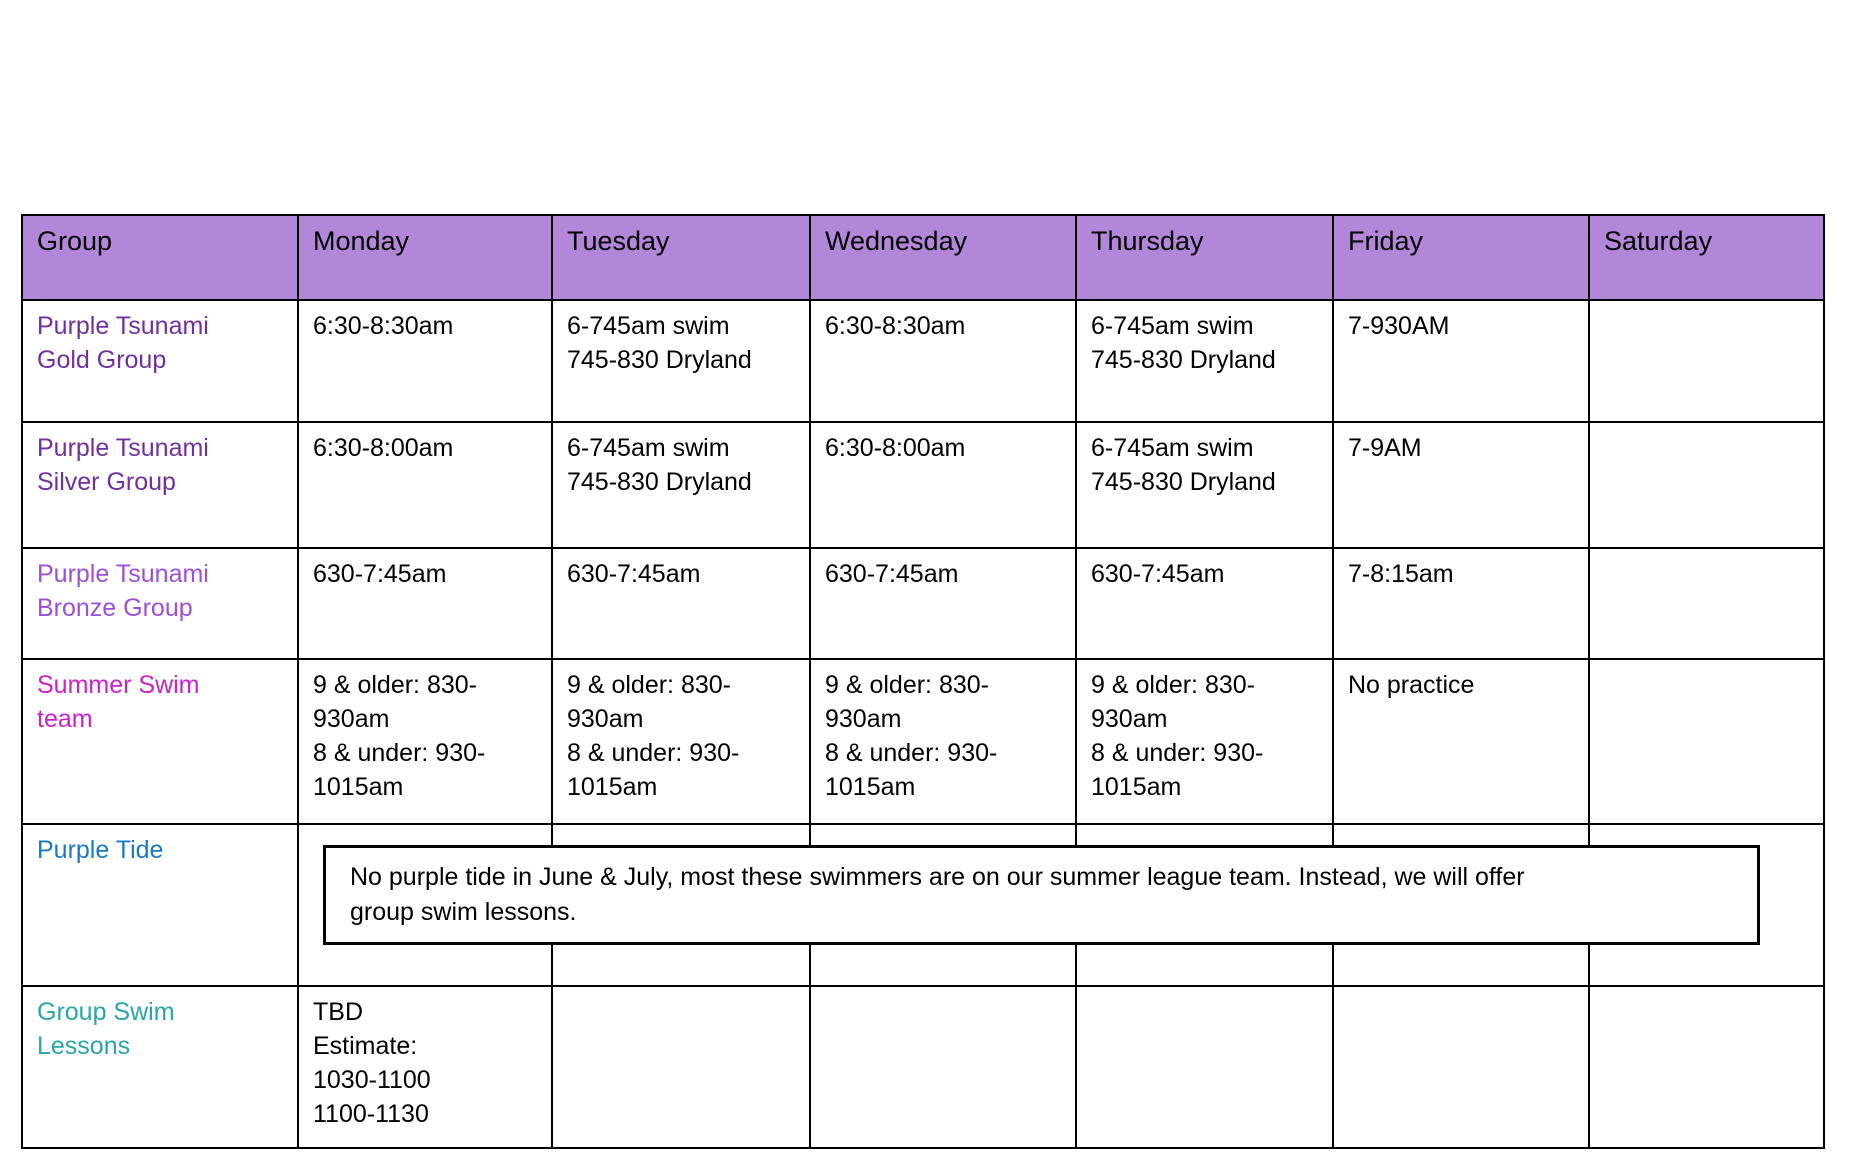  I want to click on cell-silver-thursday: 6-745am swim 745-830 Dryland, so click(1204, 485).